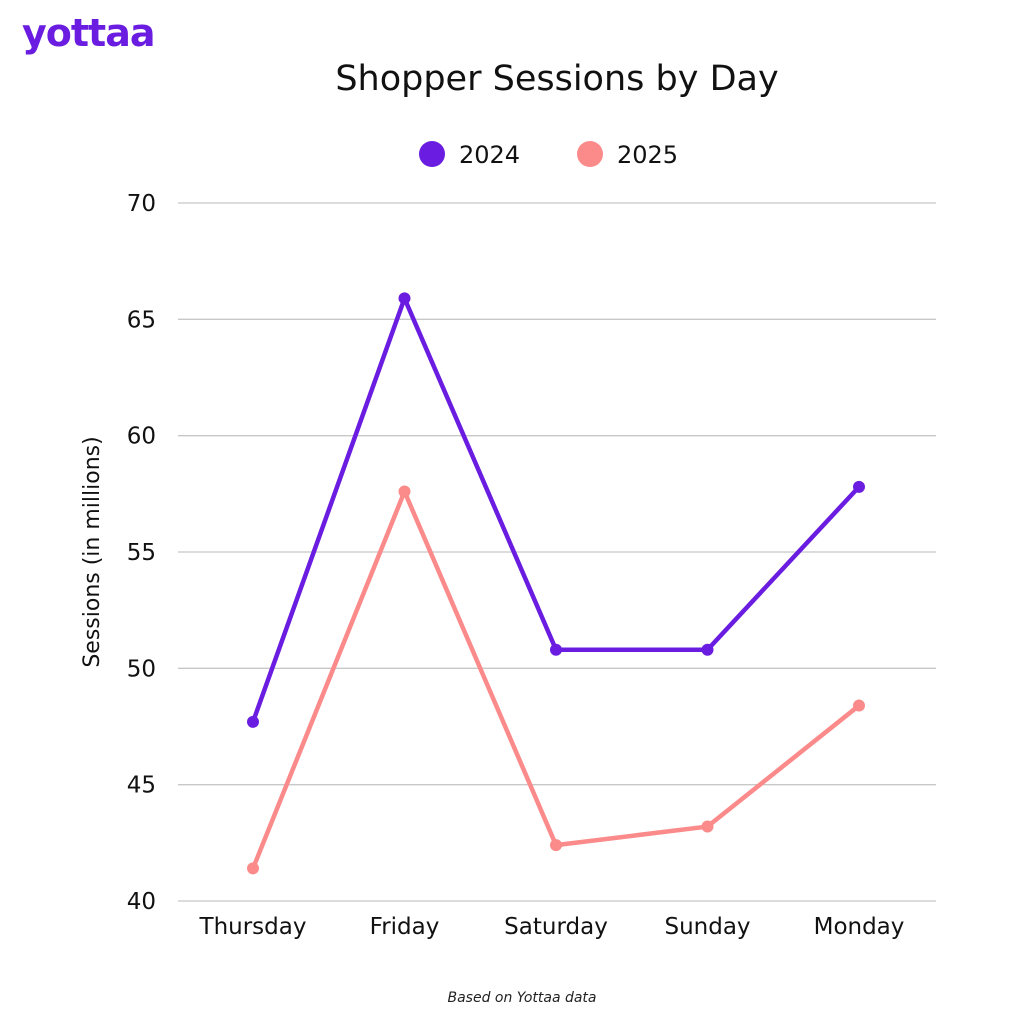 The width and height of the screenshot is (1024, 1024). What do you see at coordinates (647, 155) in the screenshot?
I see `legend-label: 2025` at bounding box center [647, 155].